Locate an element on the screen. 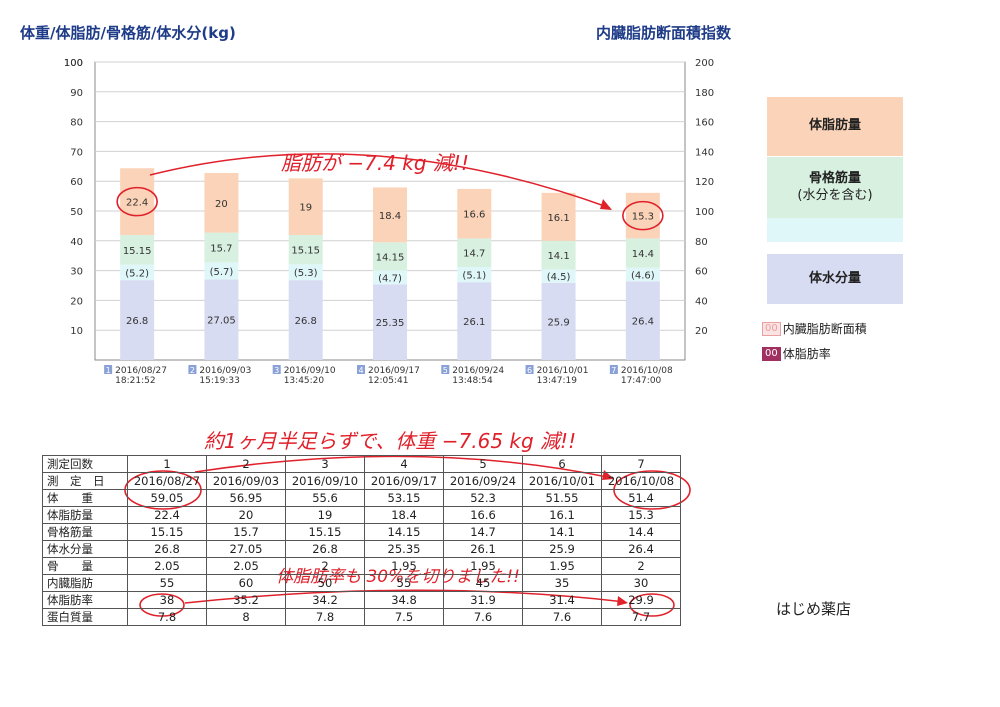 Image resolution: width=1000 pixels, height=707 pixels. y-left-tick-label: 30 is located at coordinates (76, 272).